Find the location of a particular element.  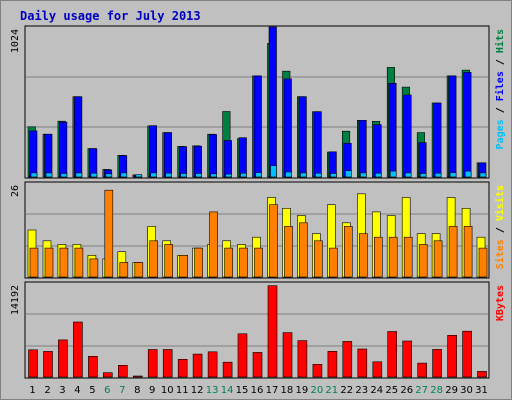

x-tick-label-day-17: 17 is located at coordinates (272, 390).